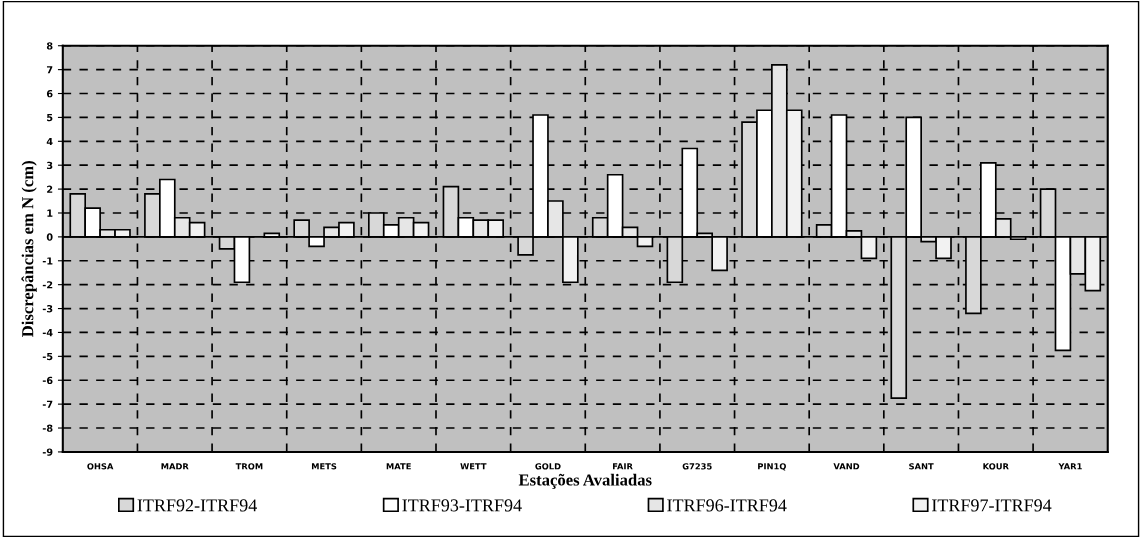  Describe the element at coordinates (47, 356) in the screenshot. I see `y-tick-label: -5` at that location.